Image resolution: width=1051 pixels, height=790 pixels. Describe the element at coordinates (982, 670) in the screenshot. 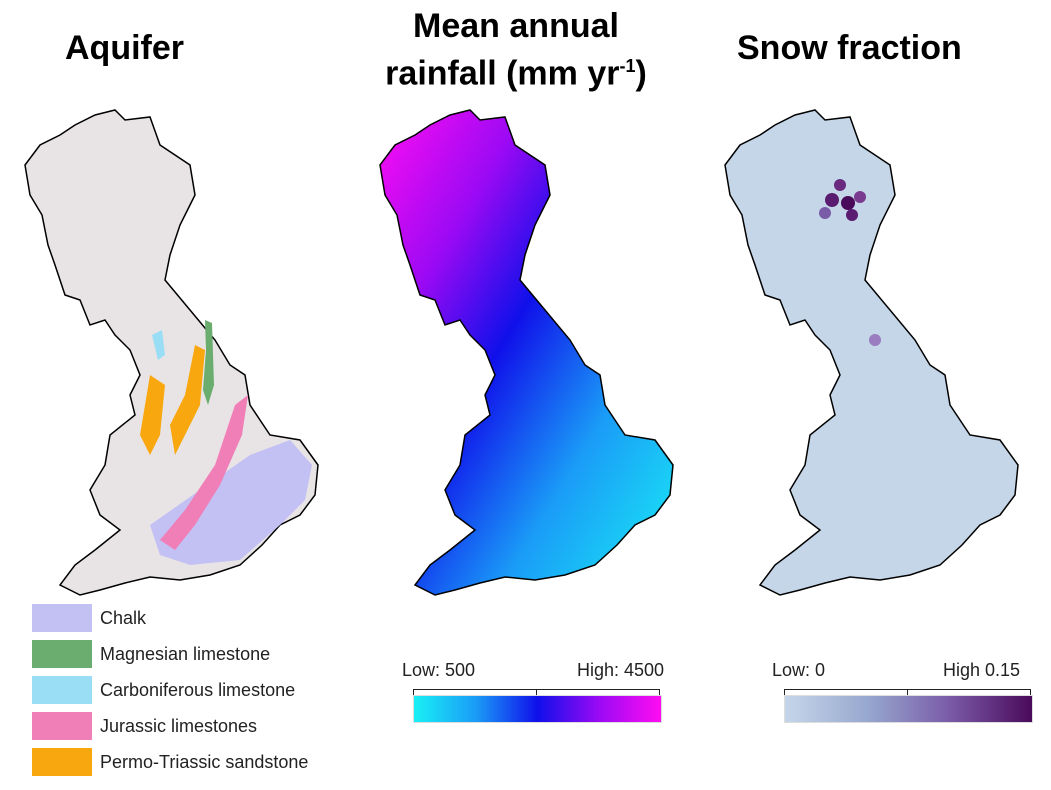

I see `snow-scale-high: High 0.15` at that location.